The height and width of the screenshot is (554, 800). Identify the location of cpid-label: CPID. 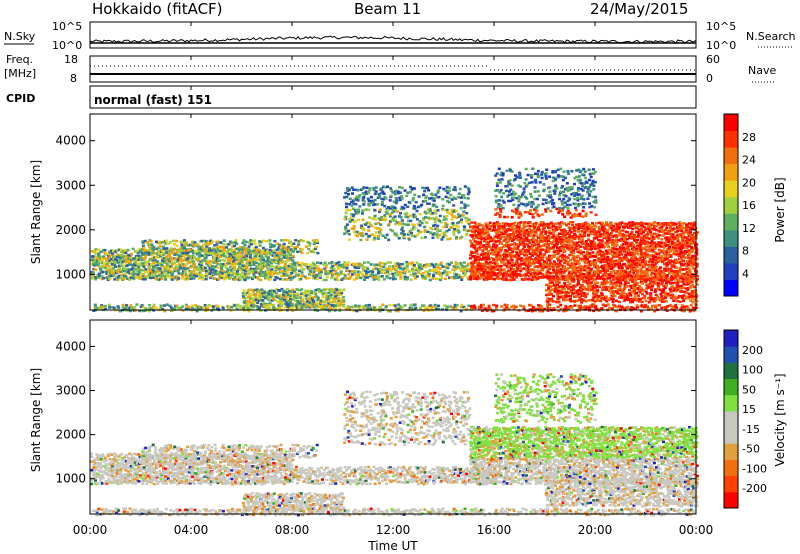
(20, 98).